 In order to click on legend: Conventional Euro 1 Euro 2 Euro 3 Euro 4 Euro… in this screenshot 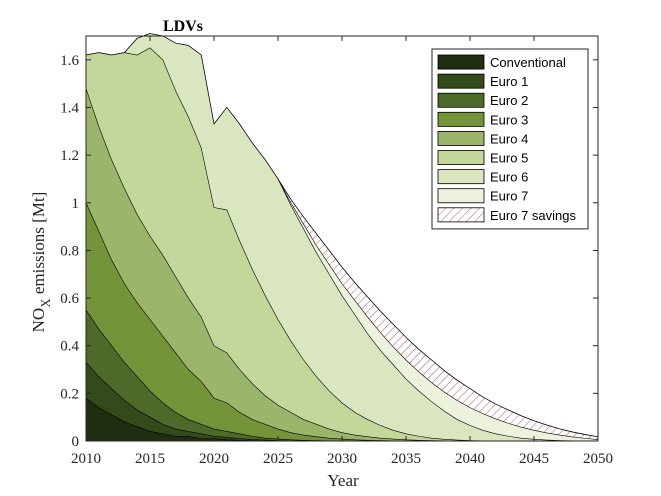, I will do `click(510, 139)`.